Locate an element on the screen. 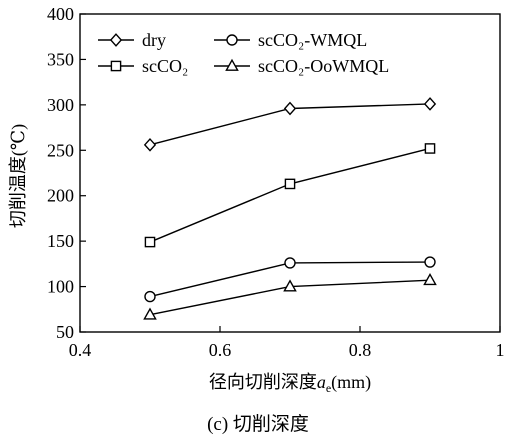 The image size is (514, 444). legend-item: dry is located at coordinates (132, 40).